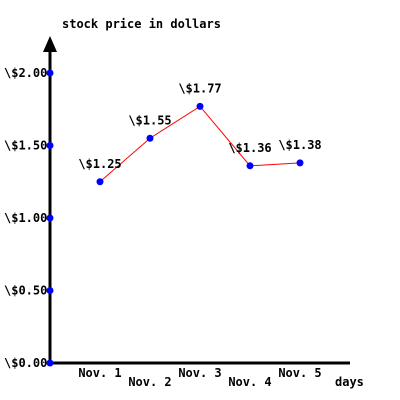 The image size is (400, 400). What do you see at coordinates (50, 44) in the screenshot?
I see `y-axis-arrow` at bounding box center [50, 44].